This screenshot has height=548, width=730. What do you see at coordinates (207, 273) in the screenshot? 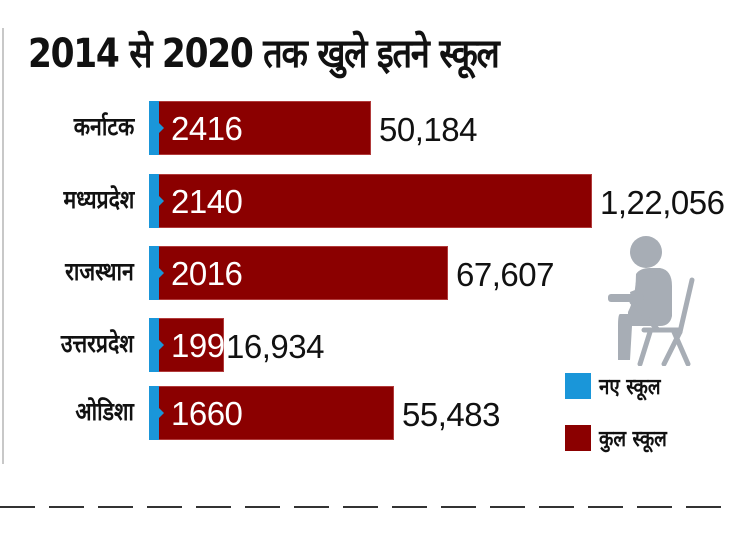
I see `new-schools-value-label: 2016` at bounding box center [207, 273].